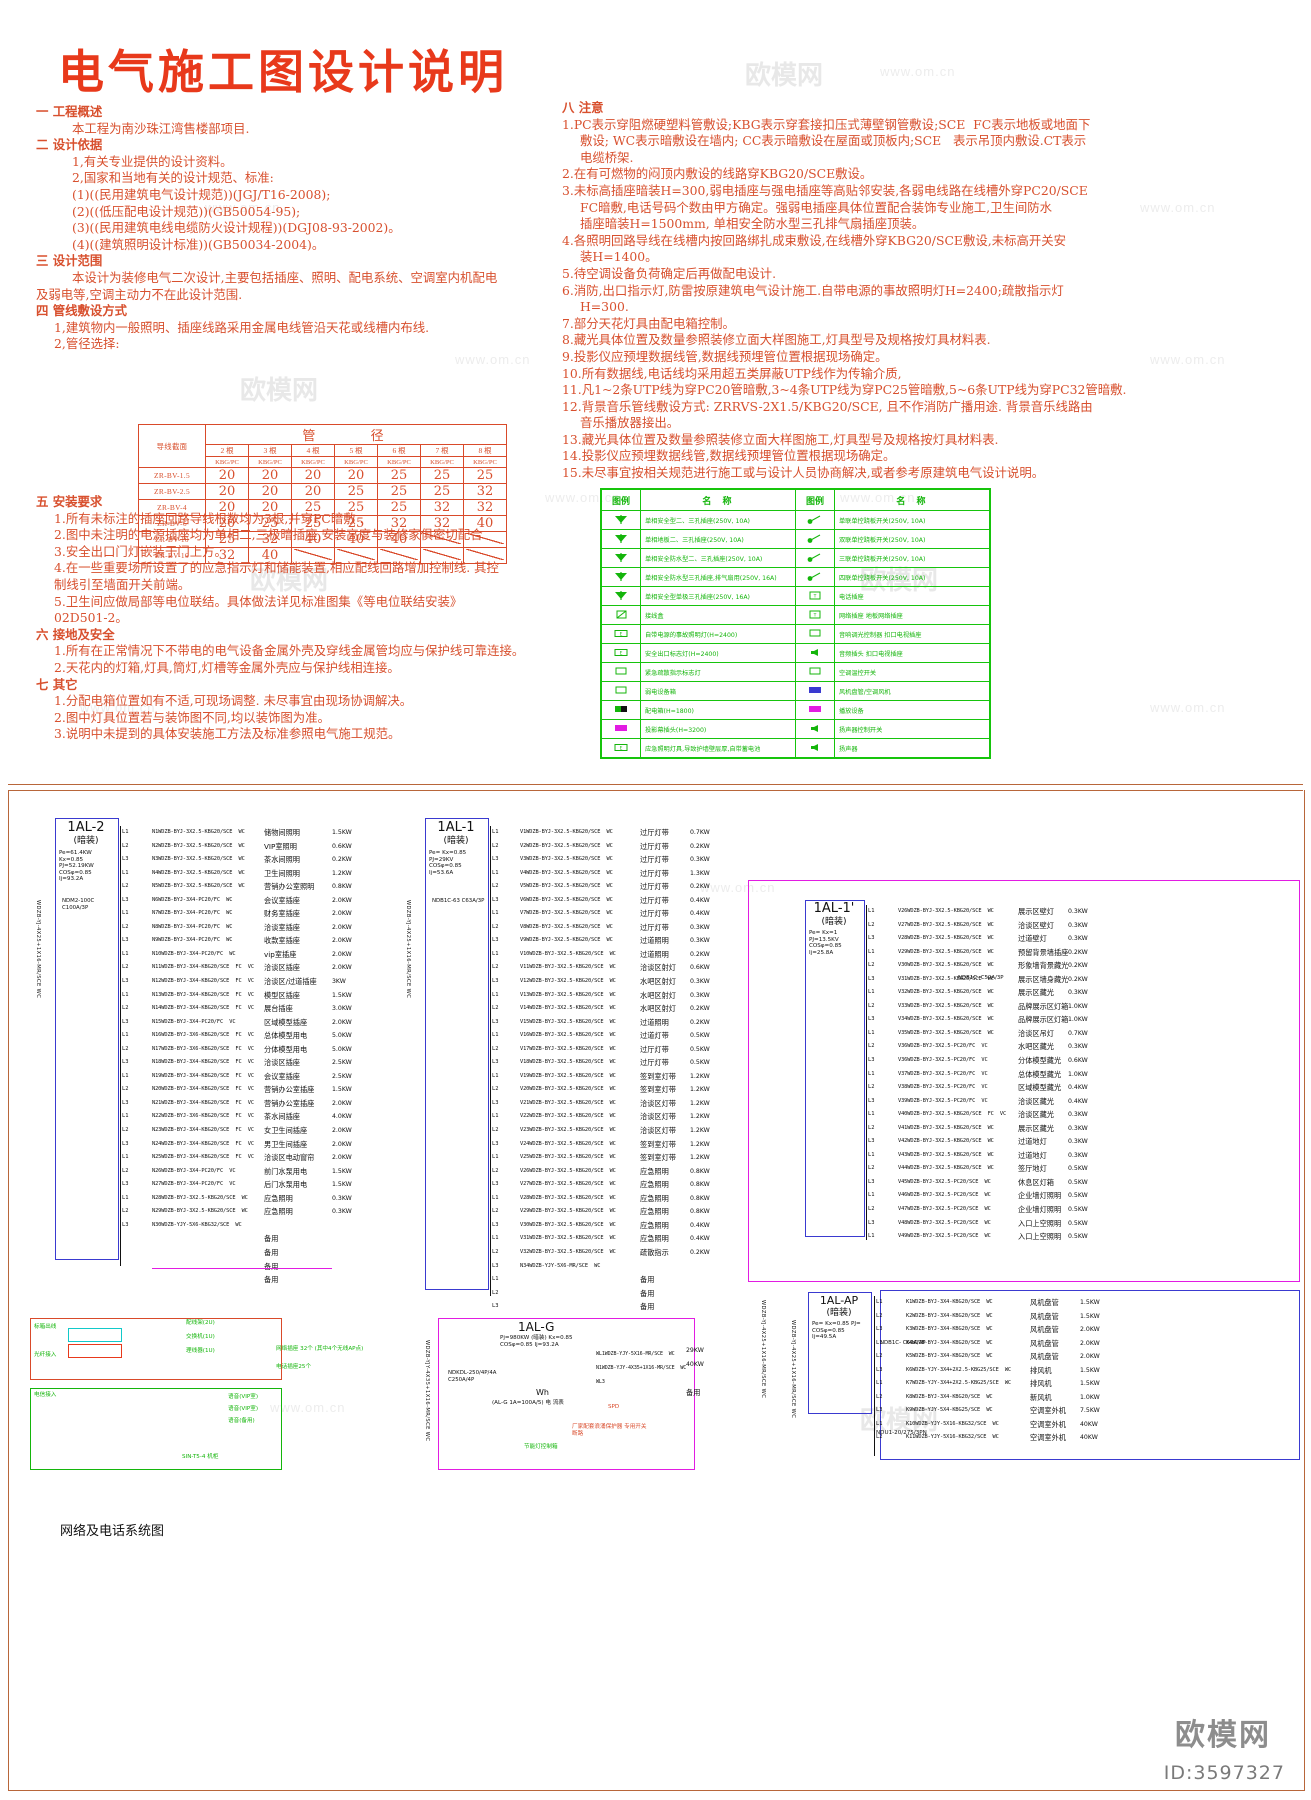  What do you see at coordinates (620, 710) in the screenshot?
I see `distribution-box-icon` at bounding box center [620, 710].